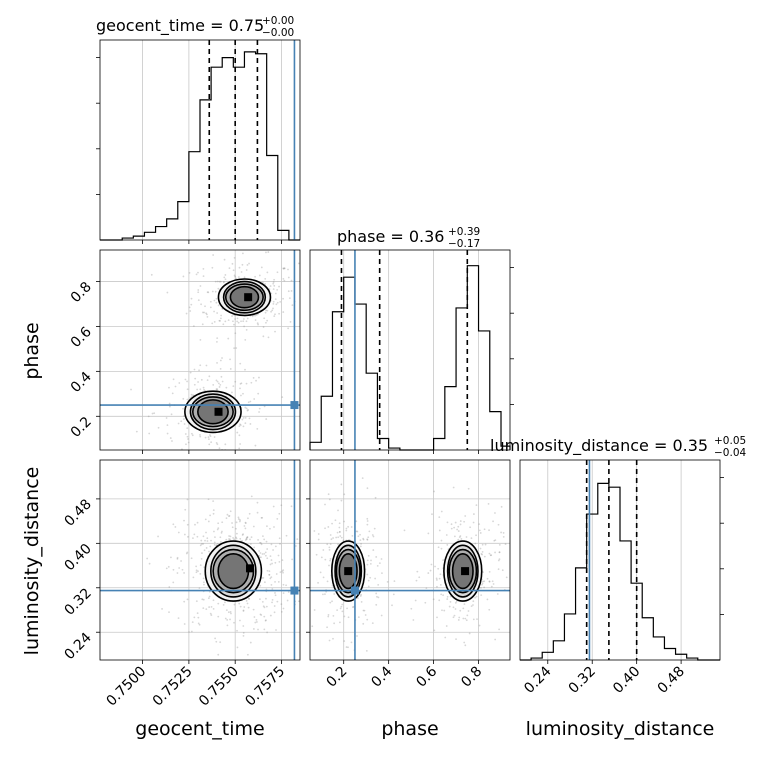 The height and width of the screenshot is (760, 760). What do you see at coordinates (200, 146) in the screenshot?
I see `hist-geocent-time-step` at bounding box center [200, 146].